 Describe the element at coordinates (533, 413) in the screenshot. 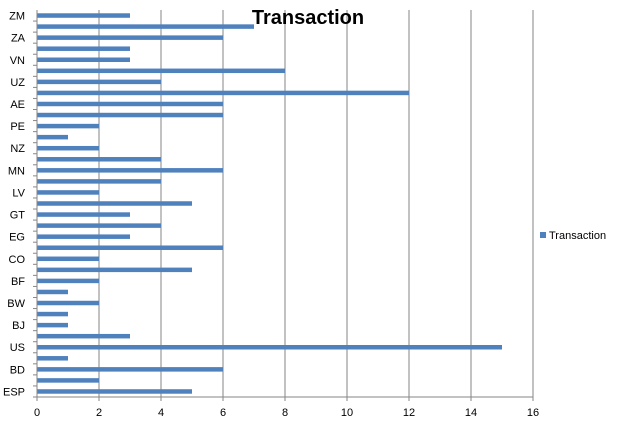

I see `x-tick-label: 16` at that location.